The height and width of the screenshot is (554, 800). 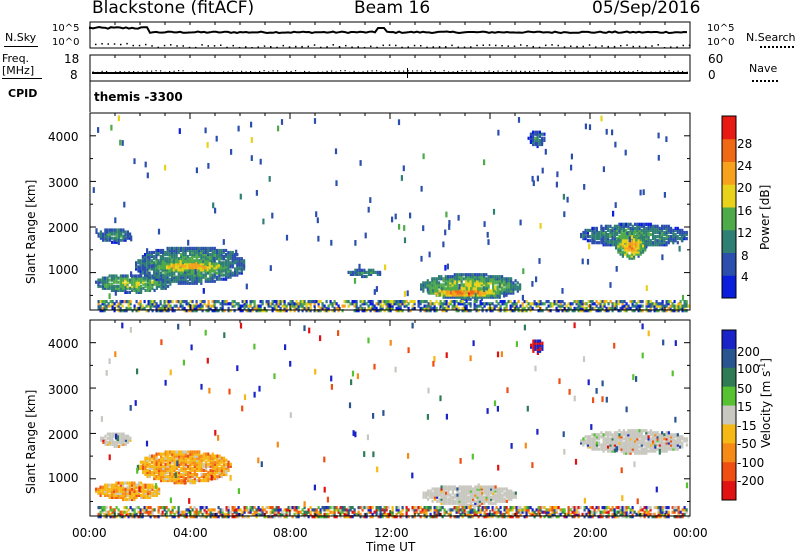 I want to click on freq-unit: [MHz], so click(x=18, y=70).